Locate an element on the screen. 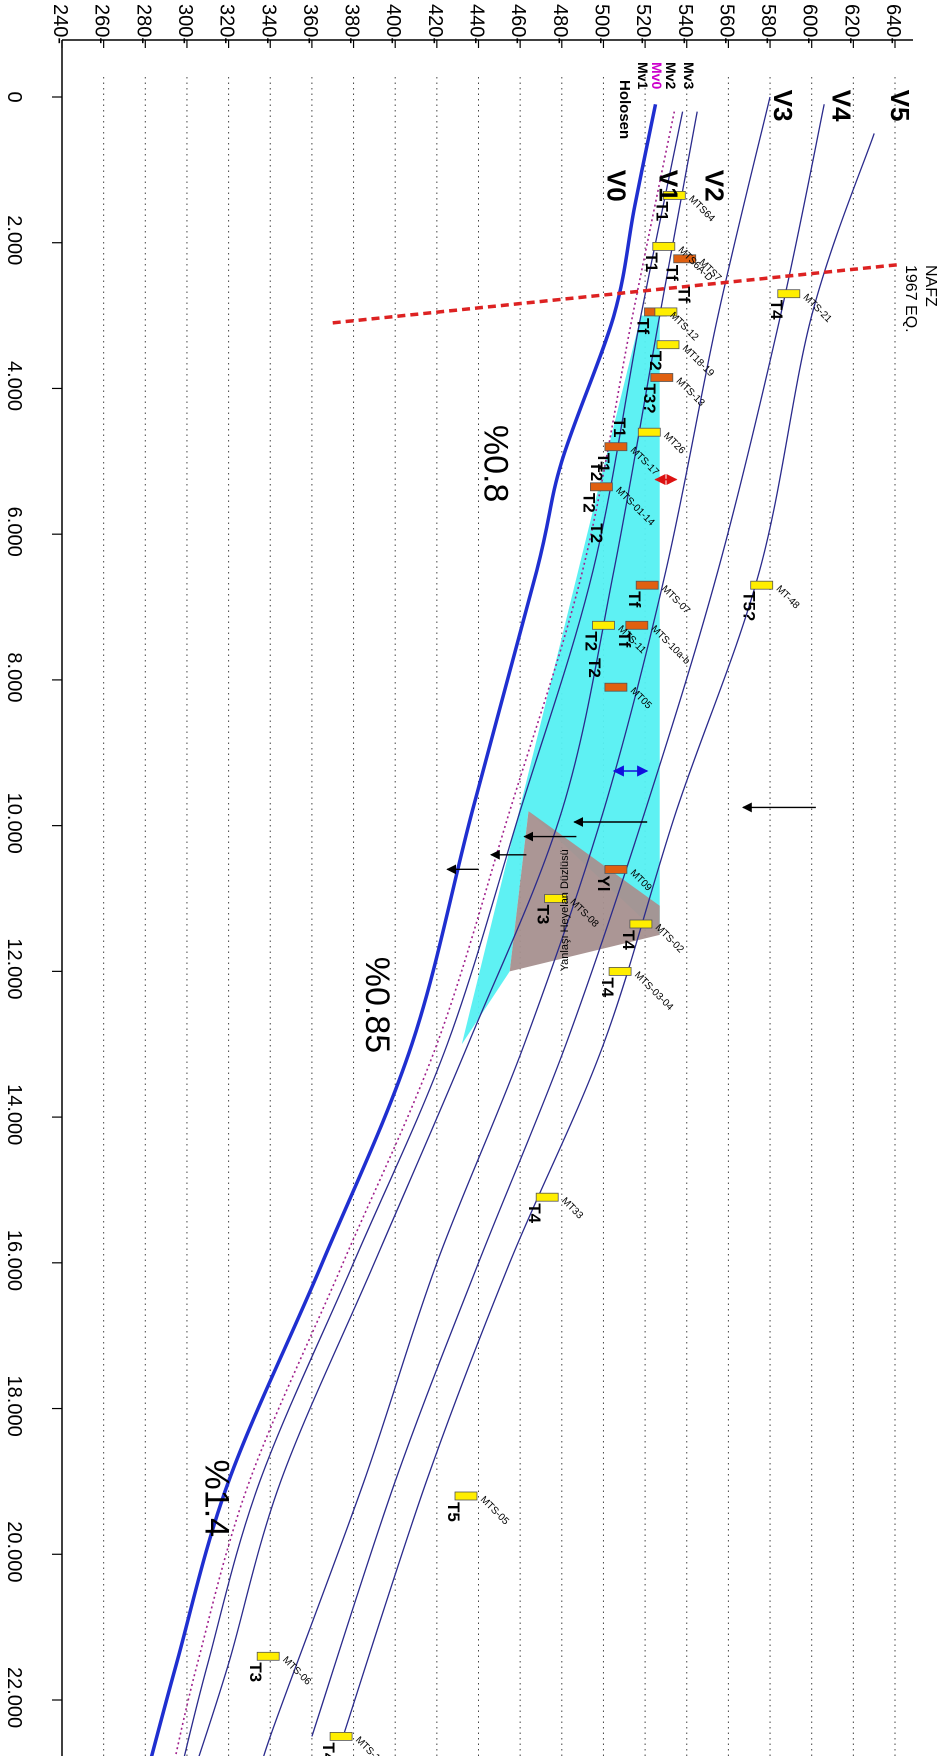  elevation-tick-label: 560- is located at coordinates (726, 24).